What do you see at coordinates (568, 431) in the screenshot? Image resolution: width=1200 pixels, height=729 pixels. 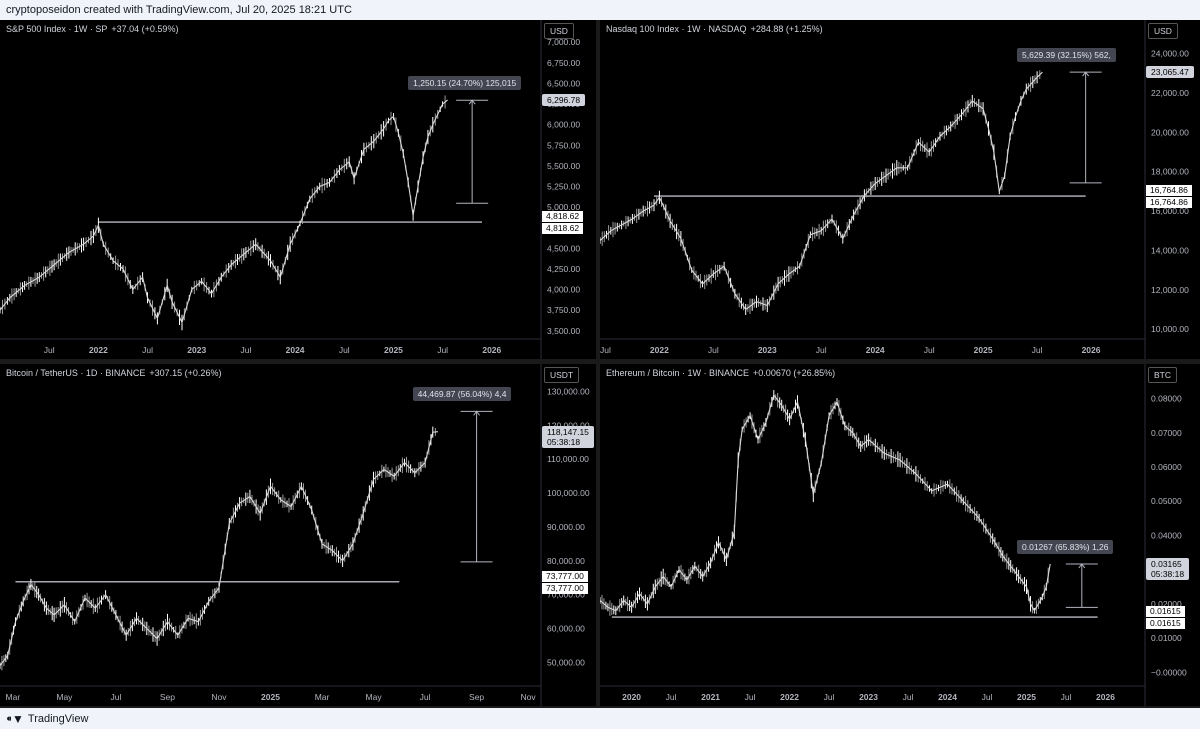 I see `current-price: 118,147.15` at bounding box center [568, 431].